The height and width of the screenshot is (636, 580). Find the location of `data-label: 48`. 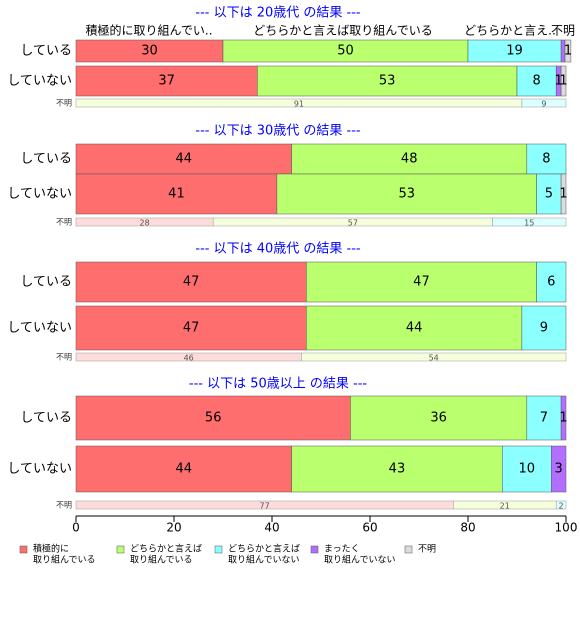

data-label: 48 is located at coordinates (409, 159).